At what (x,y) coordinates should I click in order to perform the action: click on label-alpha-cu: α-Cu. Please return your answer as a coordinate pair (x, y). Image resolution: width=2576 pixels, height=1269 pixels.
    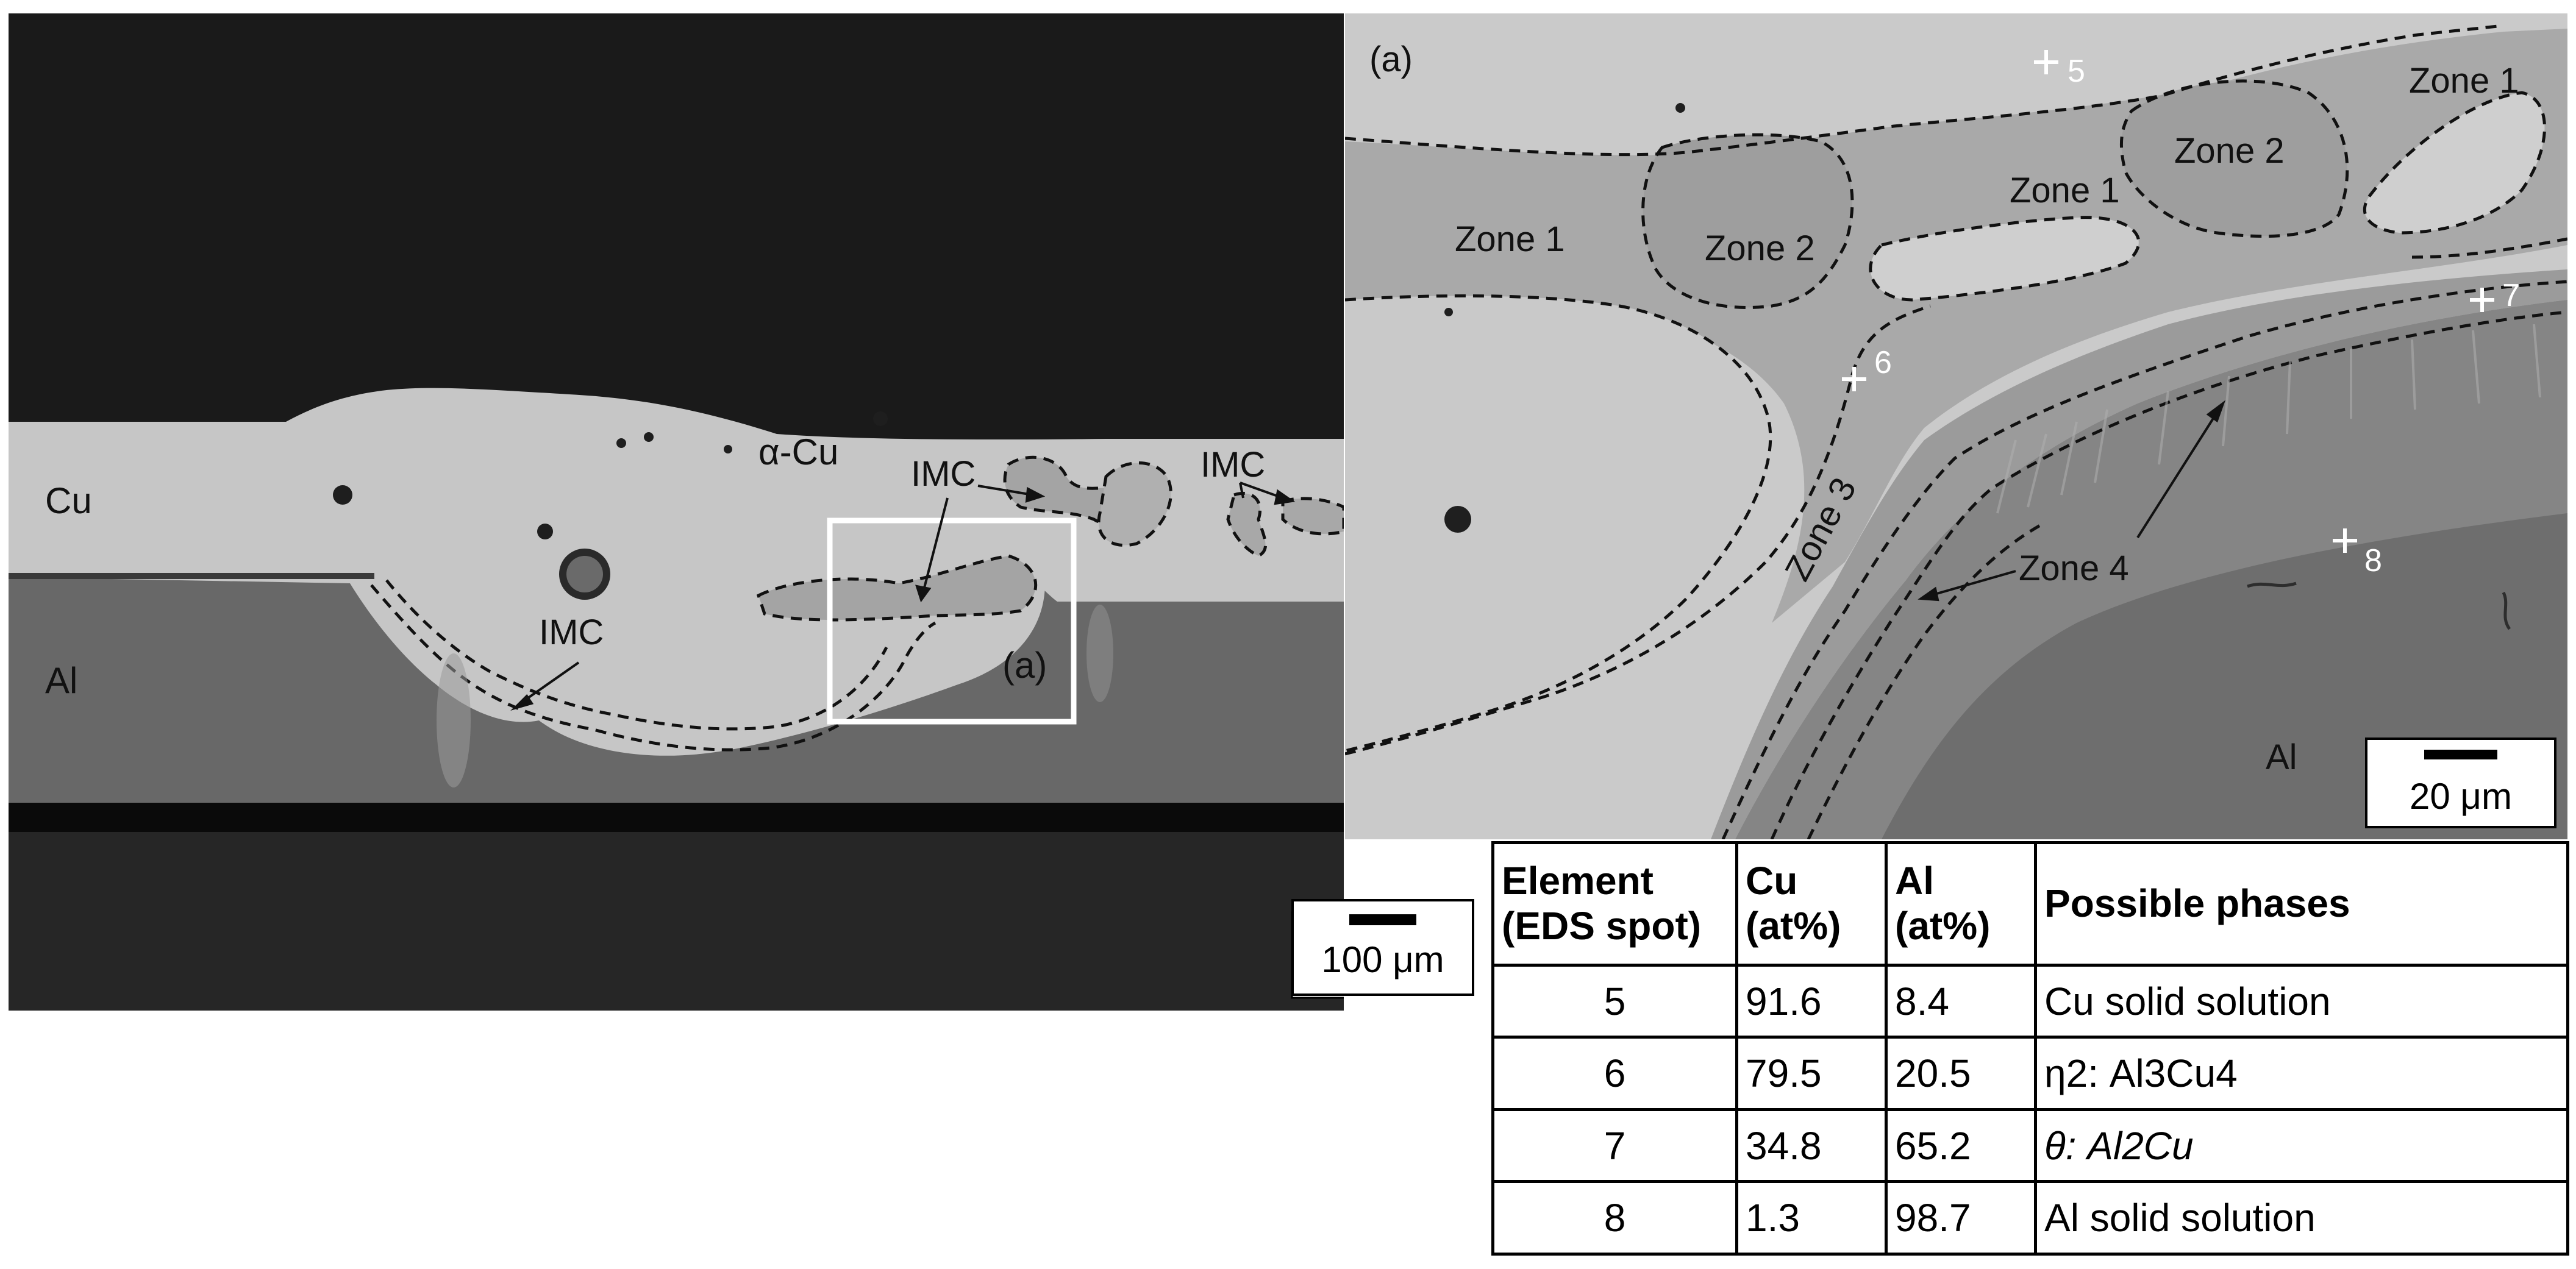
    Looking at the image, I should click on (798, 452).